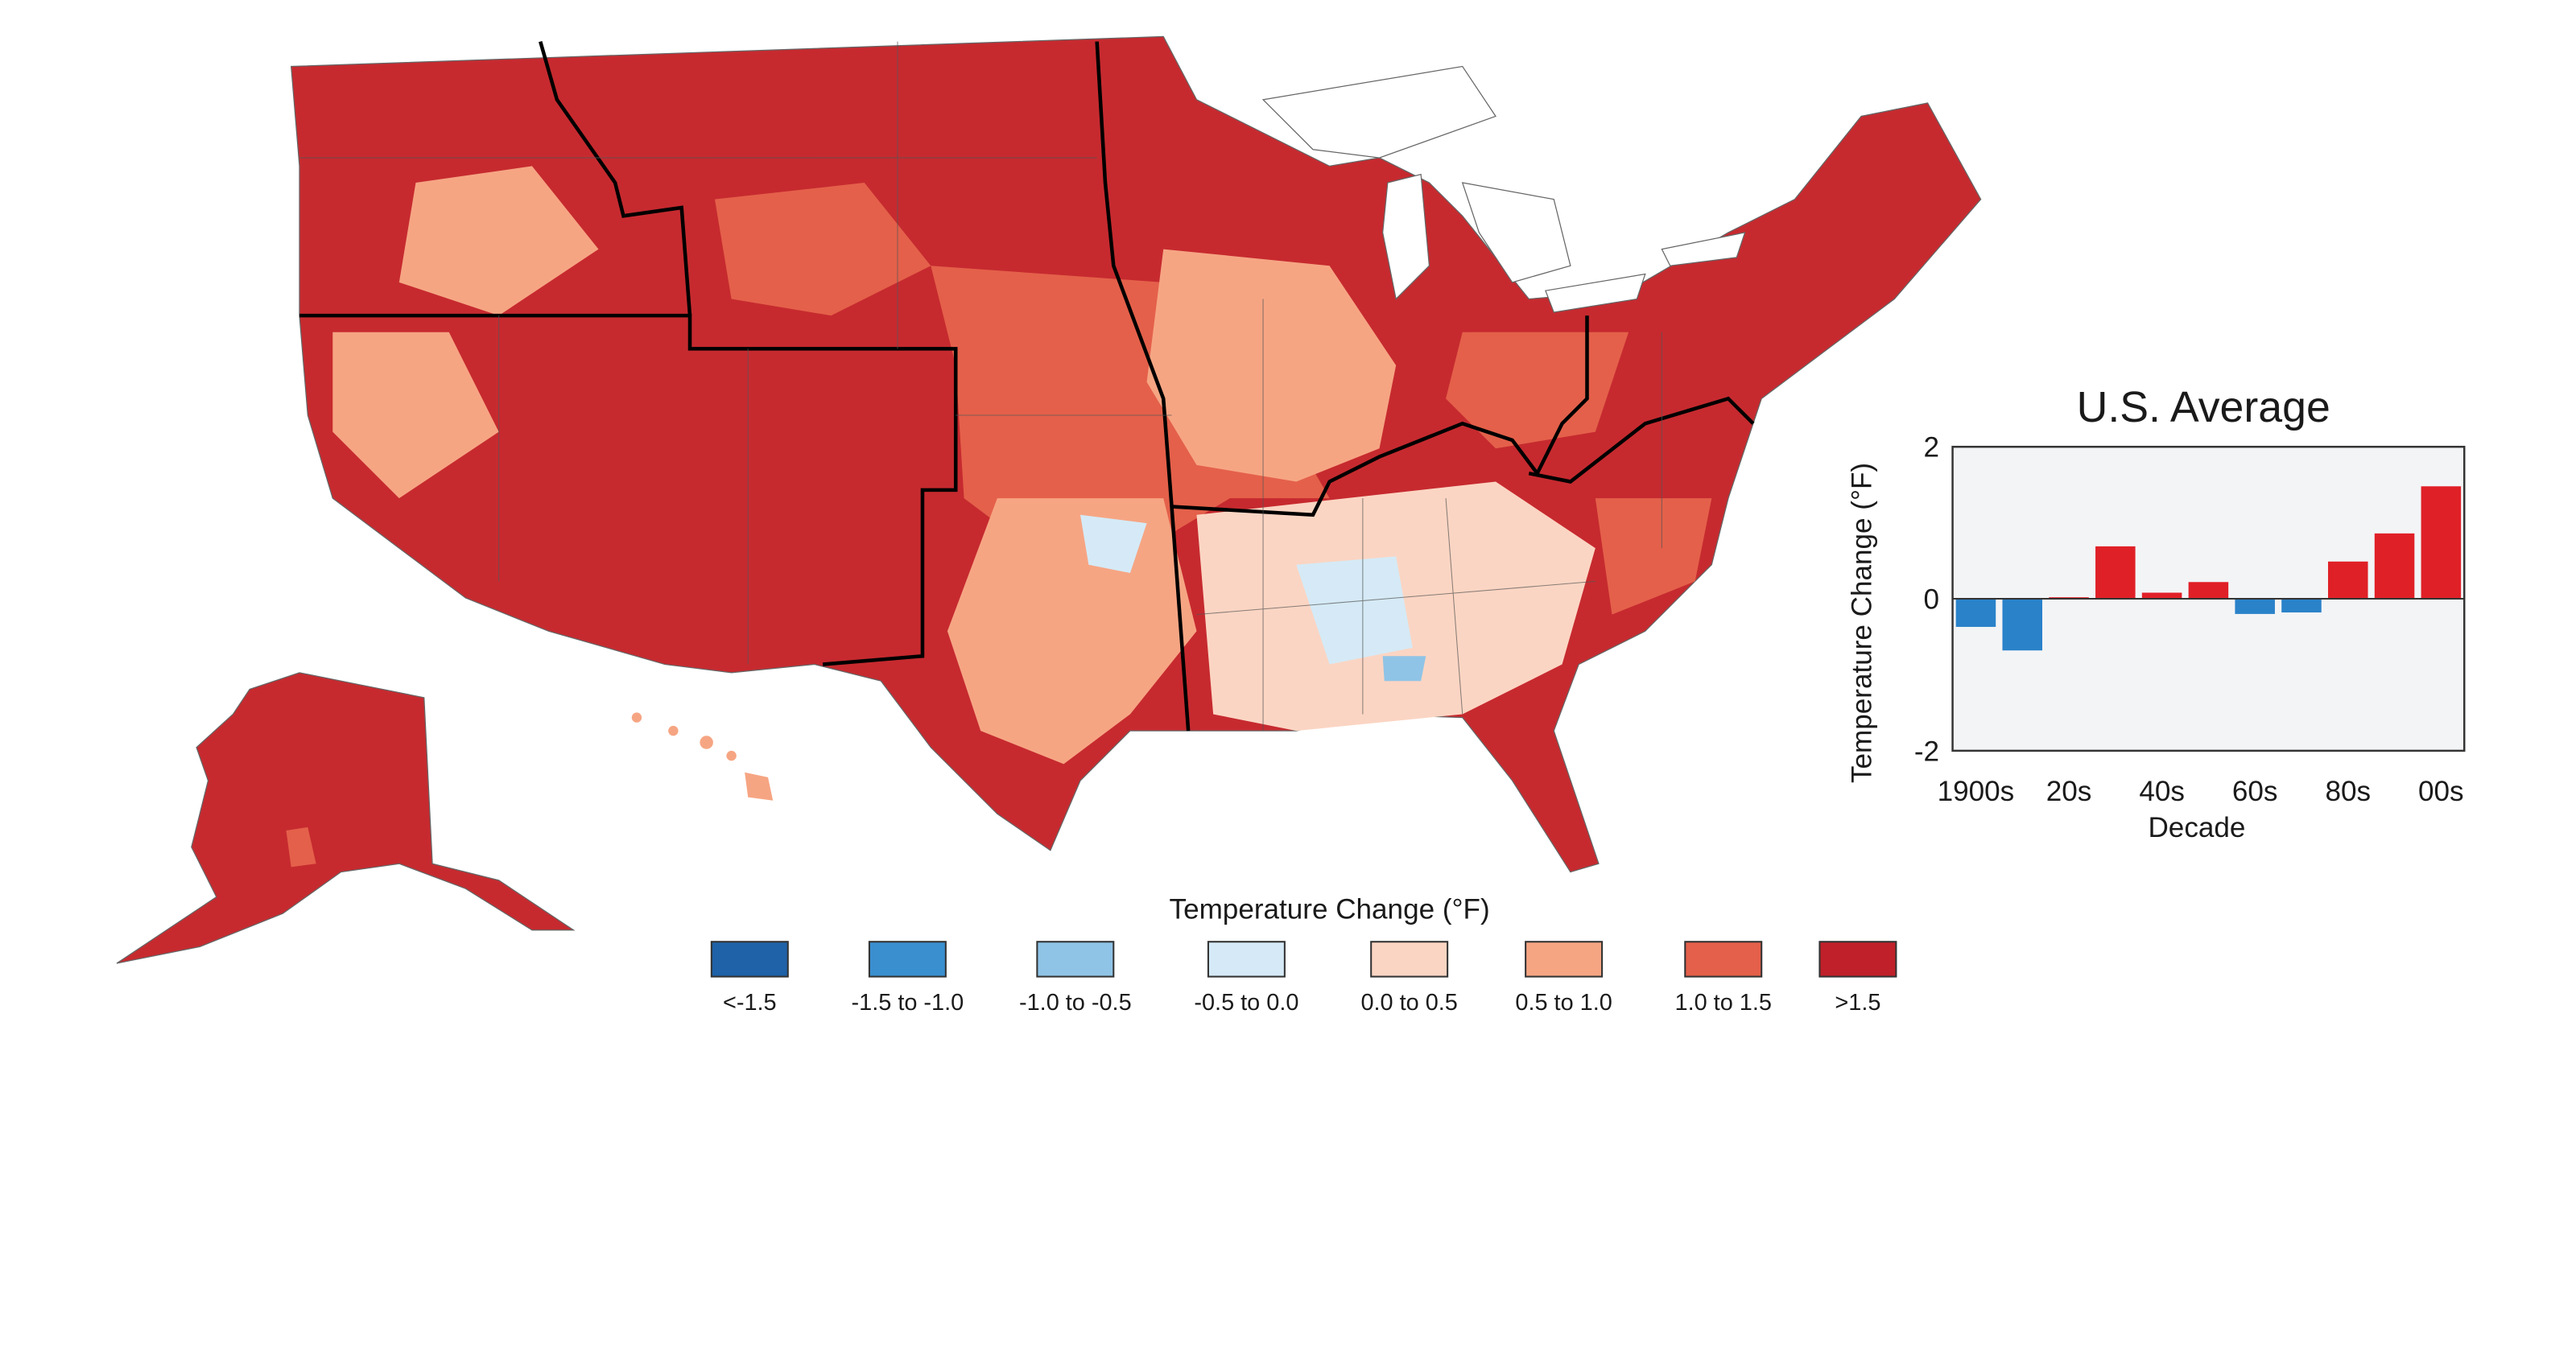 This screenshot has width=2576, height=1352. I want to click on legend-label: >1.5, so click(1857, 1003).